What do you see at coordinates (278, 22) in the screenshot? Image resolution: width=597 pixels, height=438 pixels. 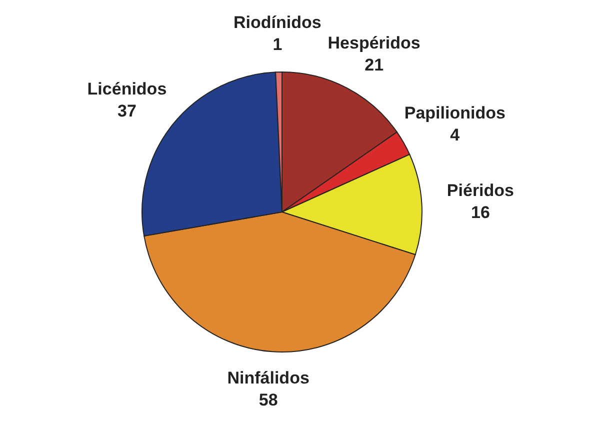 I see `slice-label: Riodínidos` at bounding box center [278, 22].